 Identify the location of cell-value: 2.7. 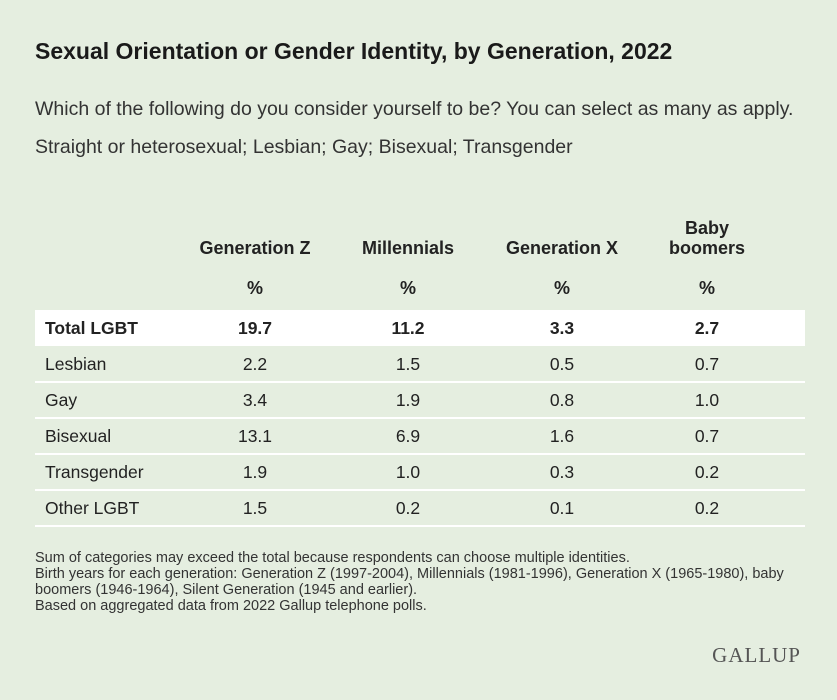
(707, 328).